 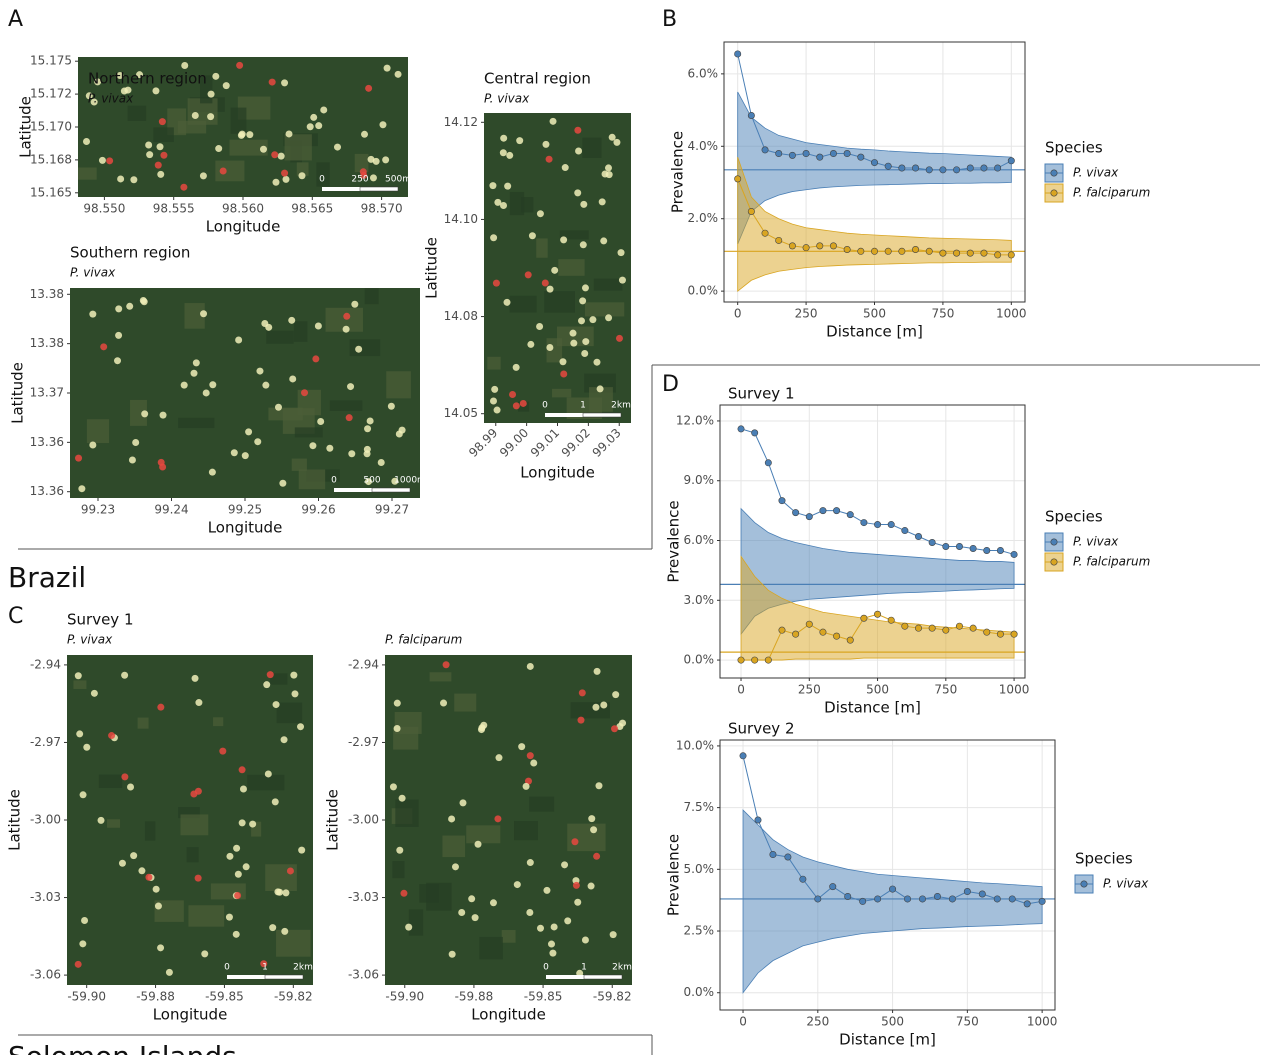 What do you see at coordinates (806, 314) in the screenshot?
I see `x-tick-label: 250` at bounding box center [806, 314].